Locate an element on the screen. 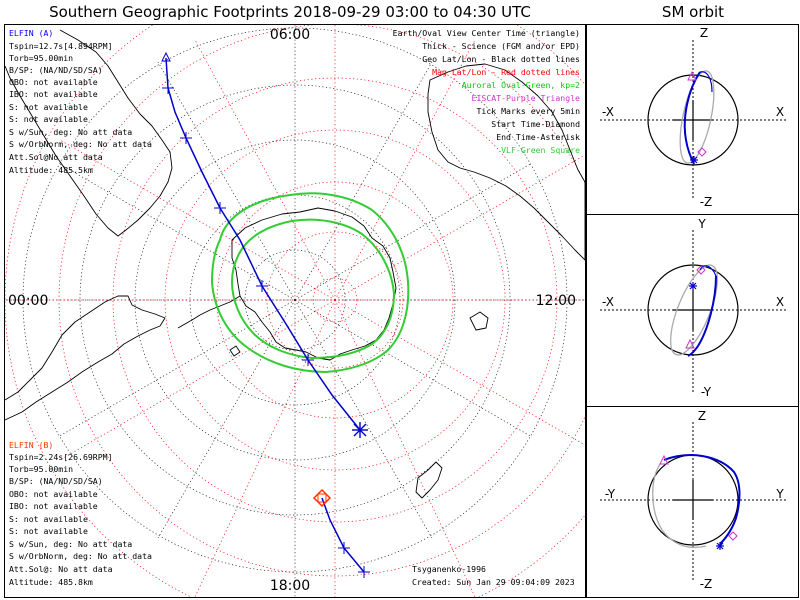 The height and width of the screenshot is (600, 800). sm-axis-top: Y is located at coordinates (701, 224).